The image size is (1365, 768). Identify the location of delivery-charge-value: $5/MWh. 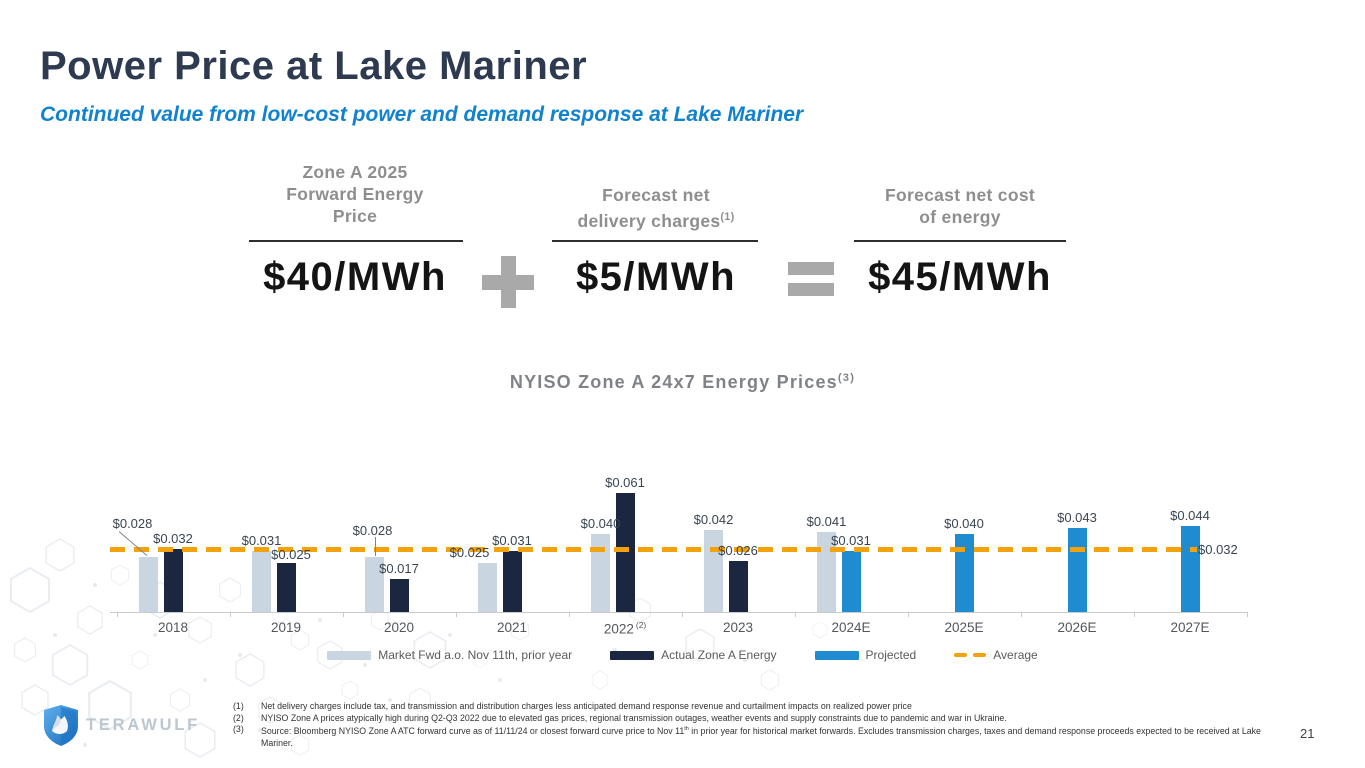
(656, 277).